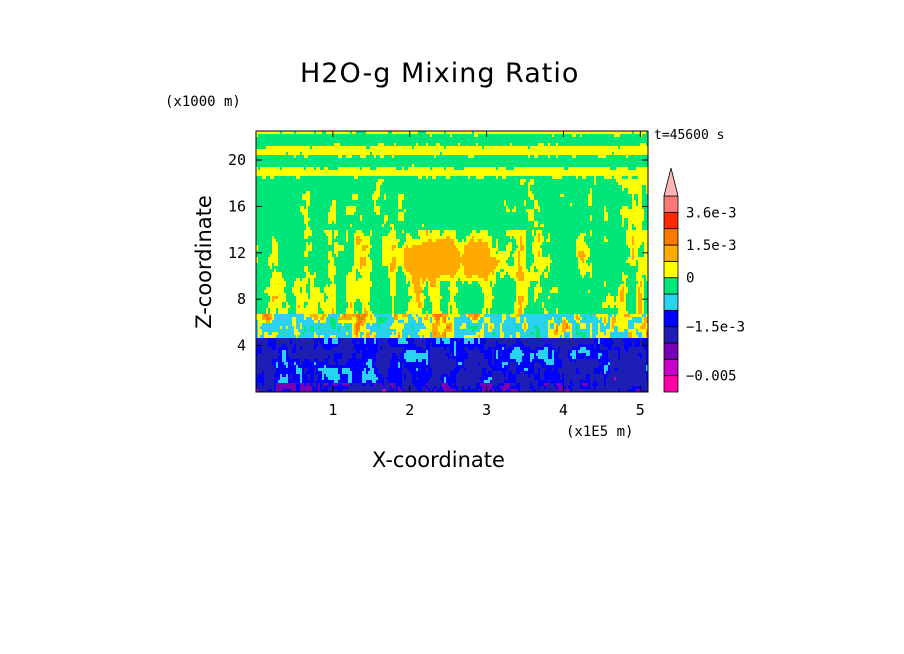  I want to click on colorbar-label: −0.005, so click(711, 377).